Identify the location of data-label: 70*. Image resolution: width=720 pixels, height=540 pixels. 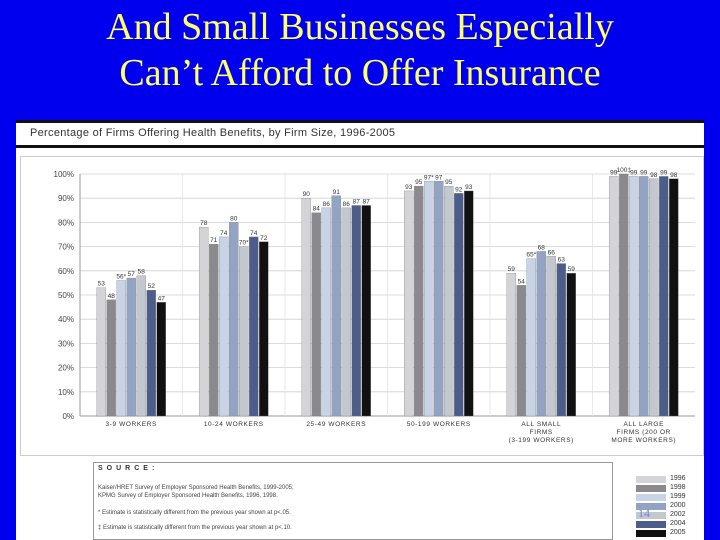
(244, 243).